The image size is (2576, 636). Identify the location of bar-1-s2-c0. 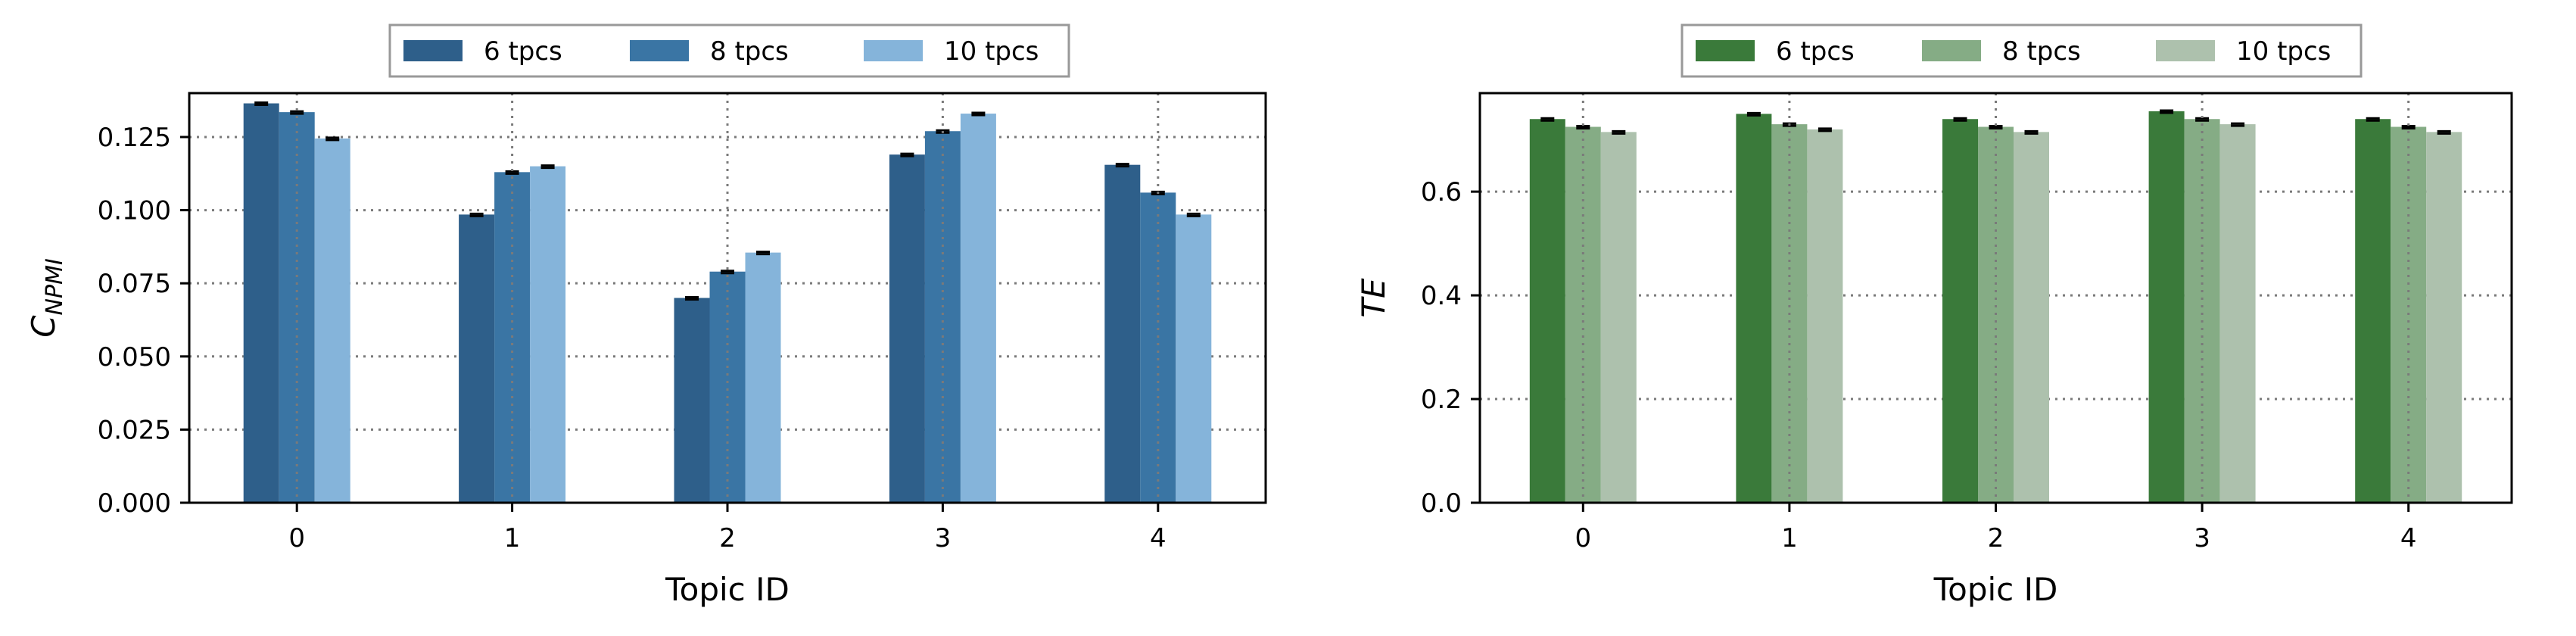
(1618, 317).